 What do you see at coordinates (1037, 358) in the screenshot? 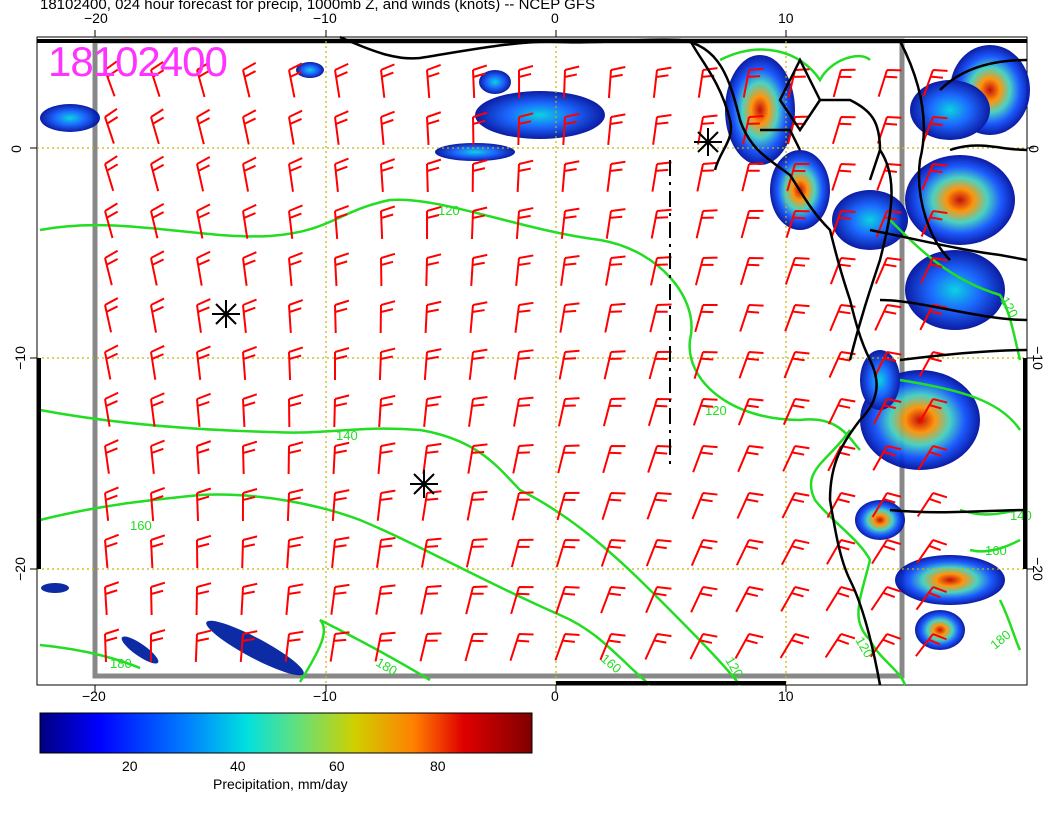
I see `right-tick-label: −10` at bounding box center [1037, 358].